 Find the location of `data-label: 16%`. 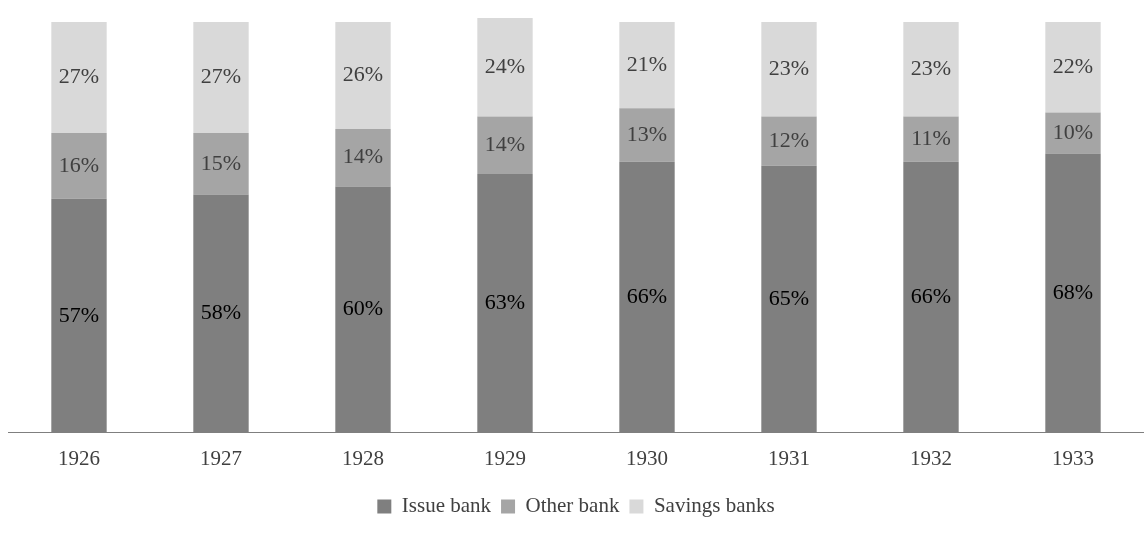

data-label: 16% is located at coordinates (79, 164).